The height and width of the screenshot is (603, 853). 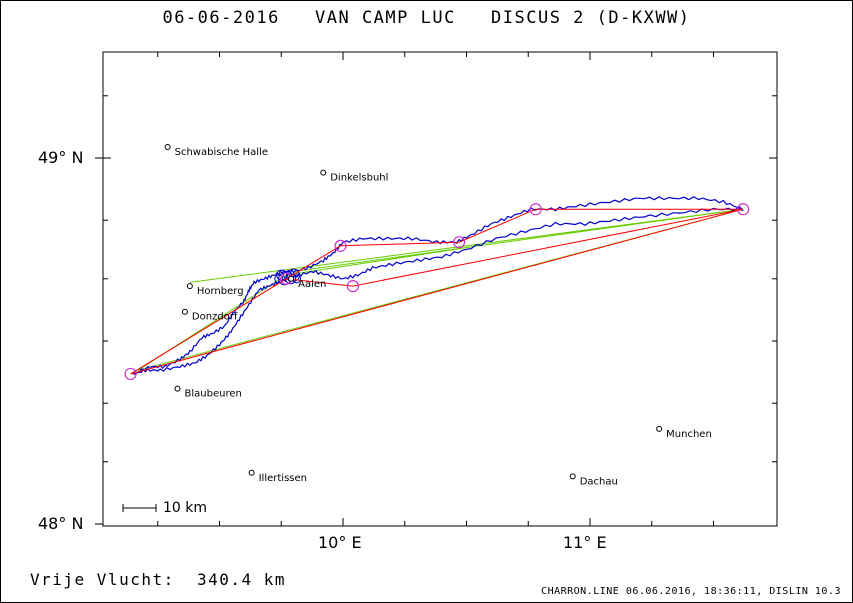 What do you see at coordinates (215, 317) in the screenshot?
I see `town-label: Donzdorf` at bounding box center [215, 317].